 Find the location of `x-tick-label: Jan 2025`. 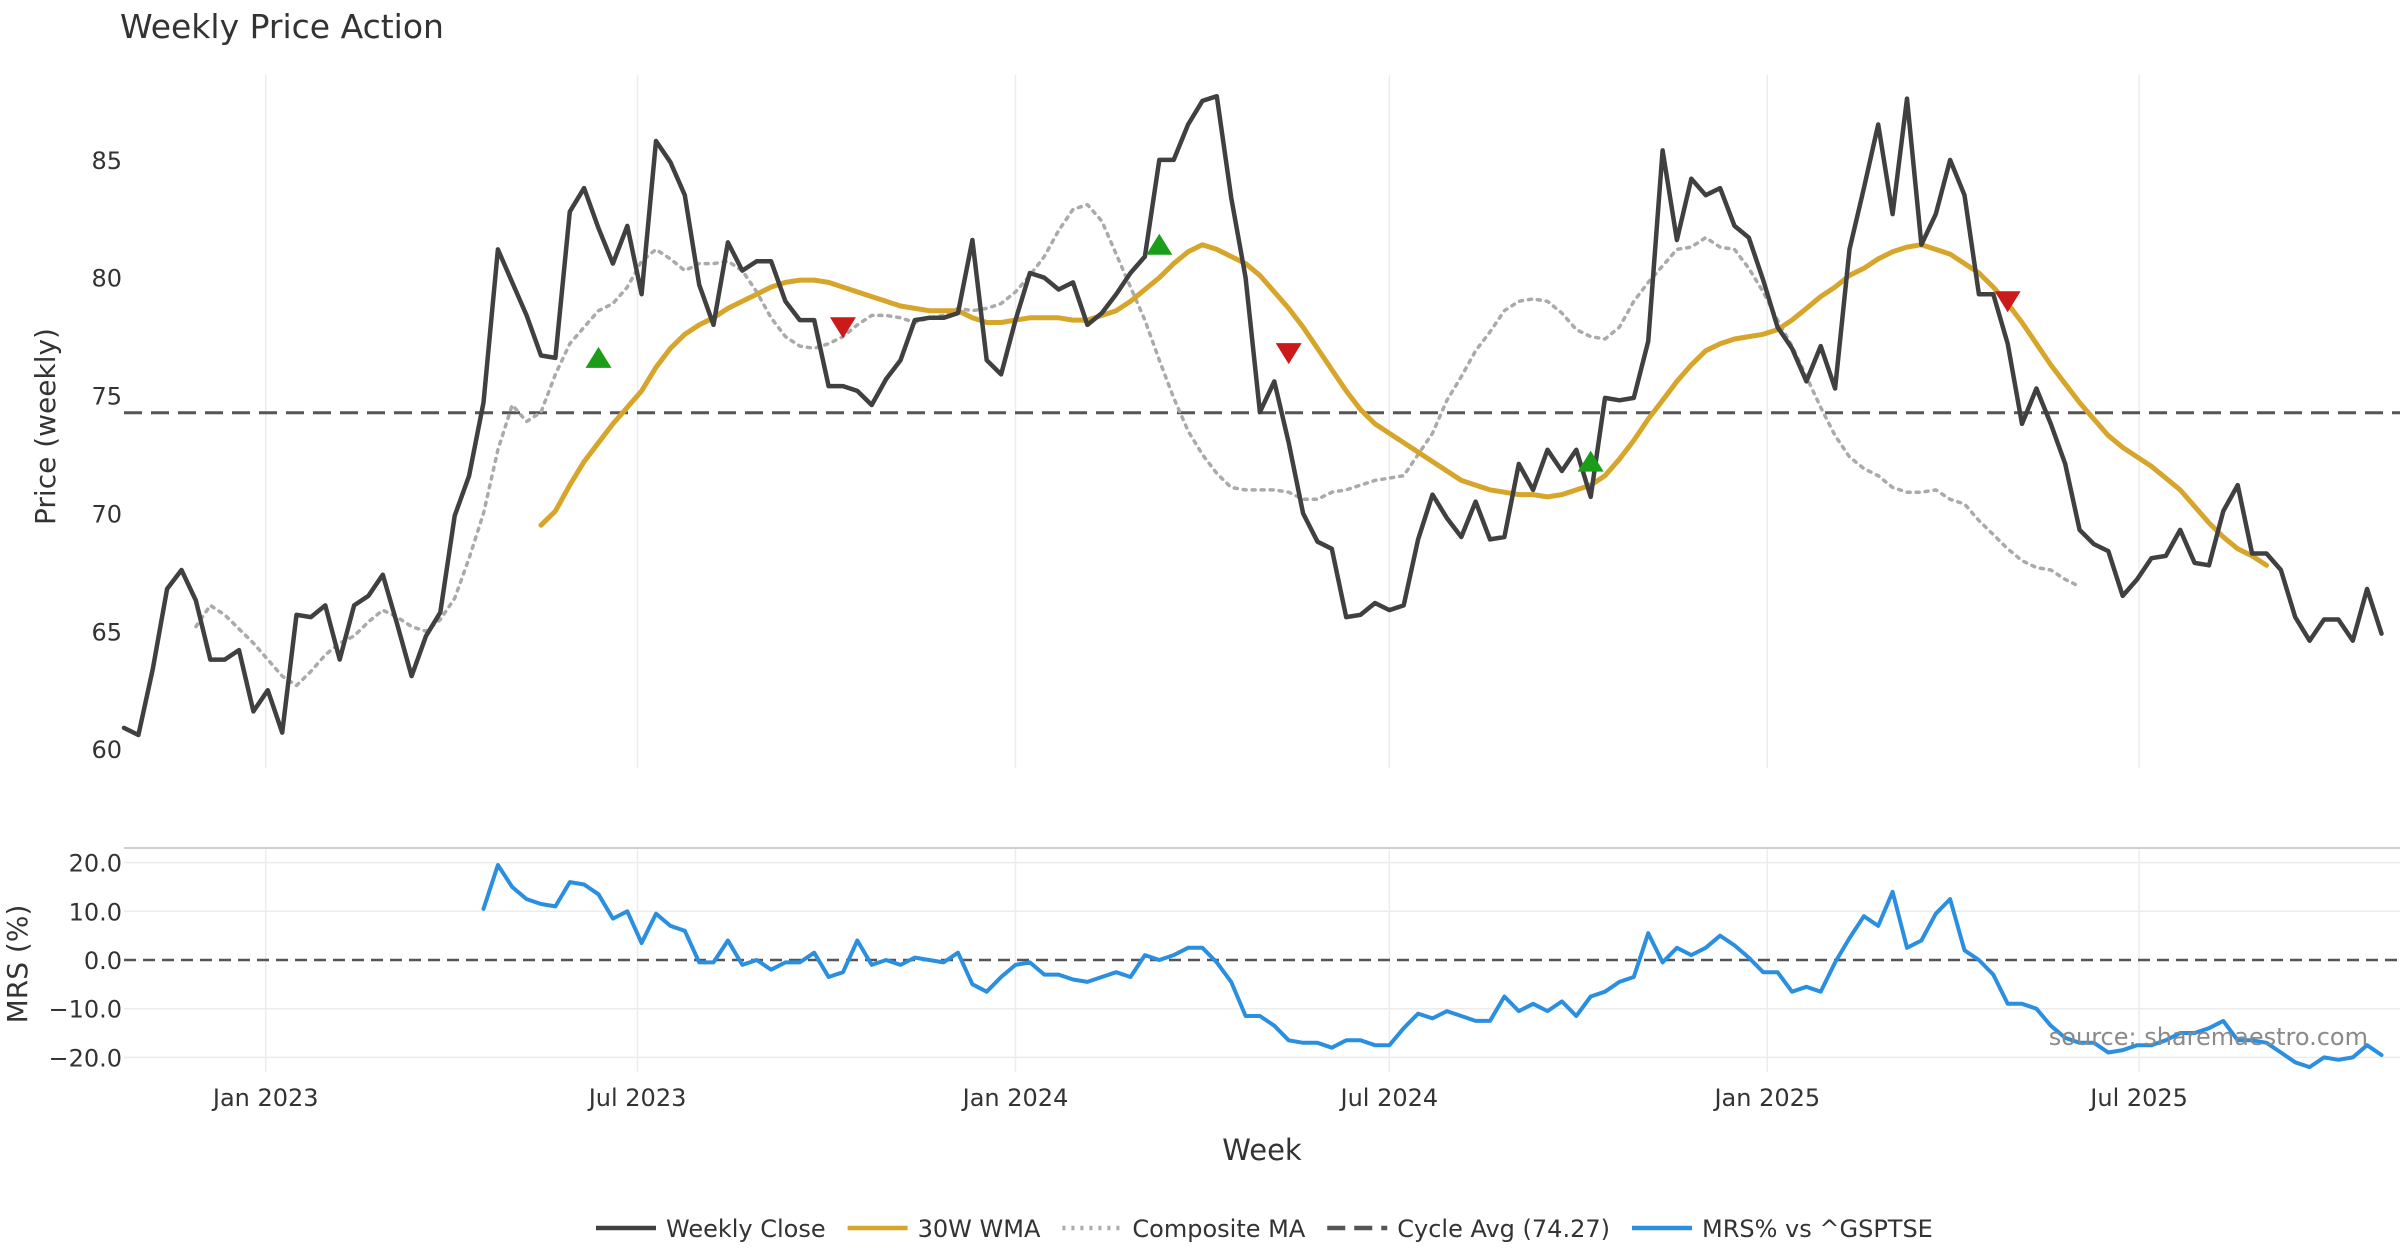

x-tick-label: Jan 2025 is located at coordinates (1766, 1098).